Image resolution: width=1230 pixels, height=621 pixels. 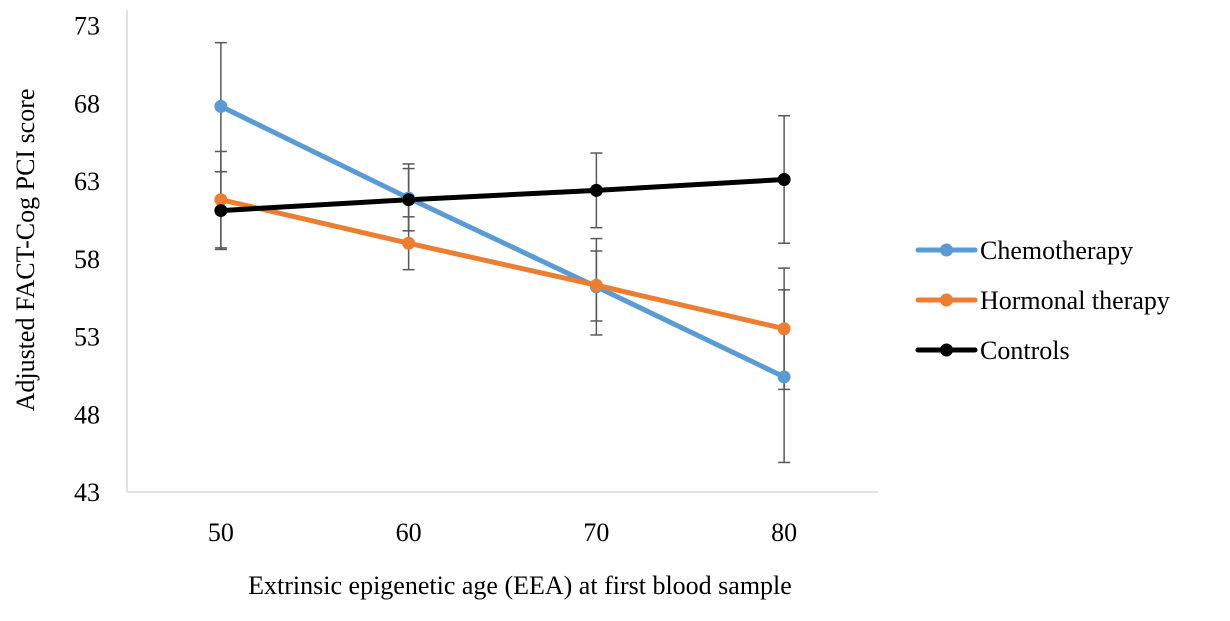 What do you see at coordinates (87, 103) in the screenshot?
I see `y-tick-label: 68` at bounding box center [87, 103].